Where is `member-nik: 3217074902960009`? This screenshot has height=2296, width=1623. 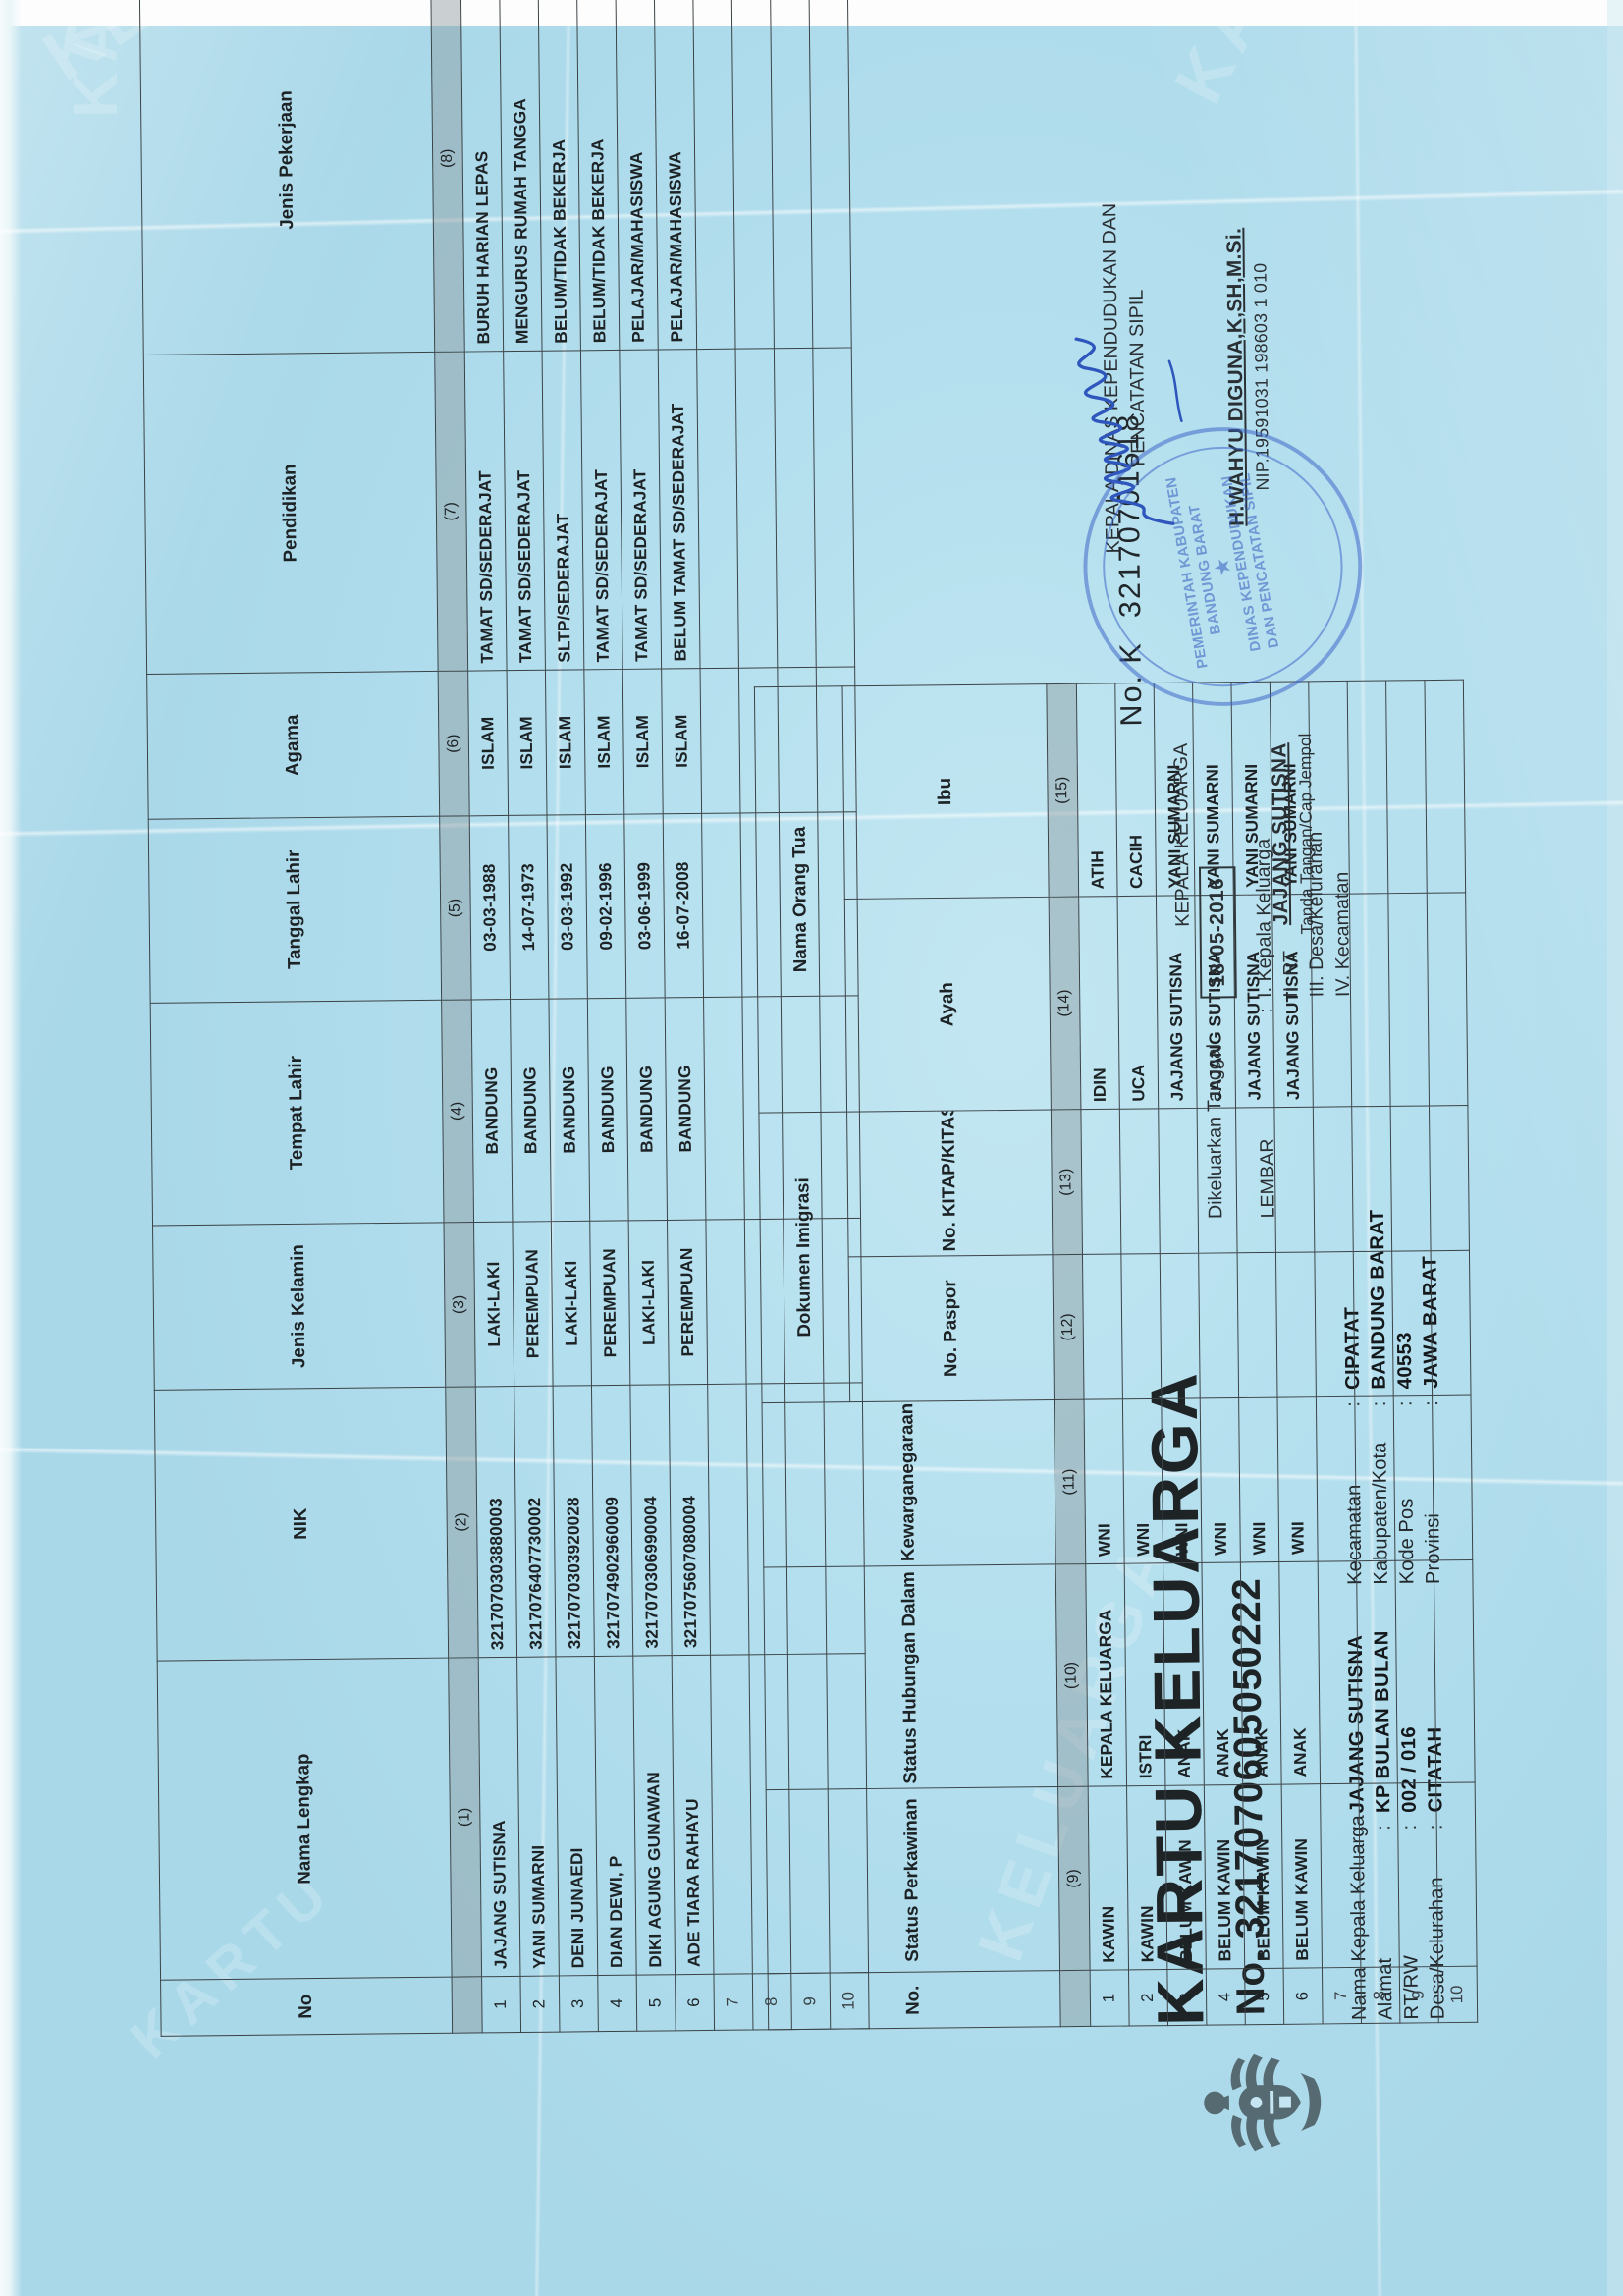
member-nik: 3217074902960009 is located at coordinates (611, 1521).